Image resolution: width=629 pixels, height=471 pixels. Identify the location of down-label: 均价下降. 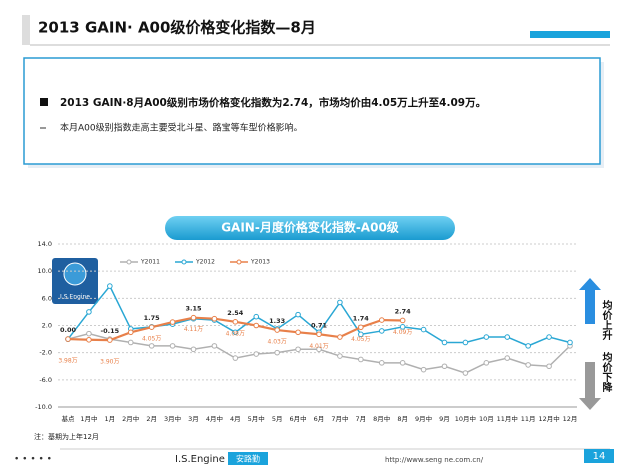
(606, 372).